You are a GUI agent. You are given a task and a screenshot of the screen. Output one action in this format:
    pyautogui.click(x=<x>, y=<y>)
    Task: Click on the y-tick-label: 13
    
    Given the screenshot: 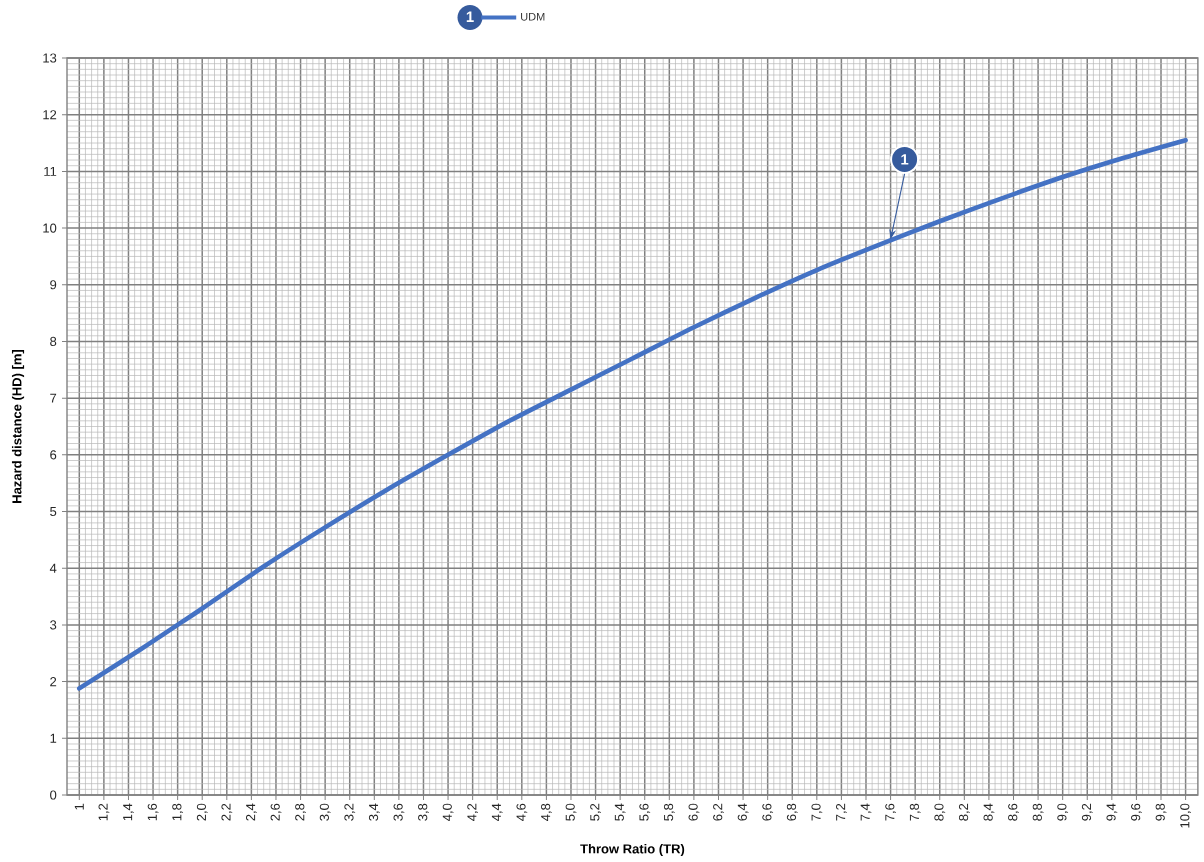 What is the action you would take?
    pyautogui.click(x=50, y=58)
    